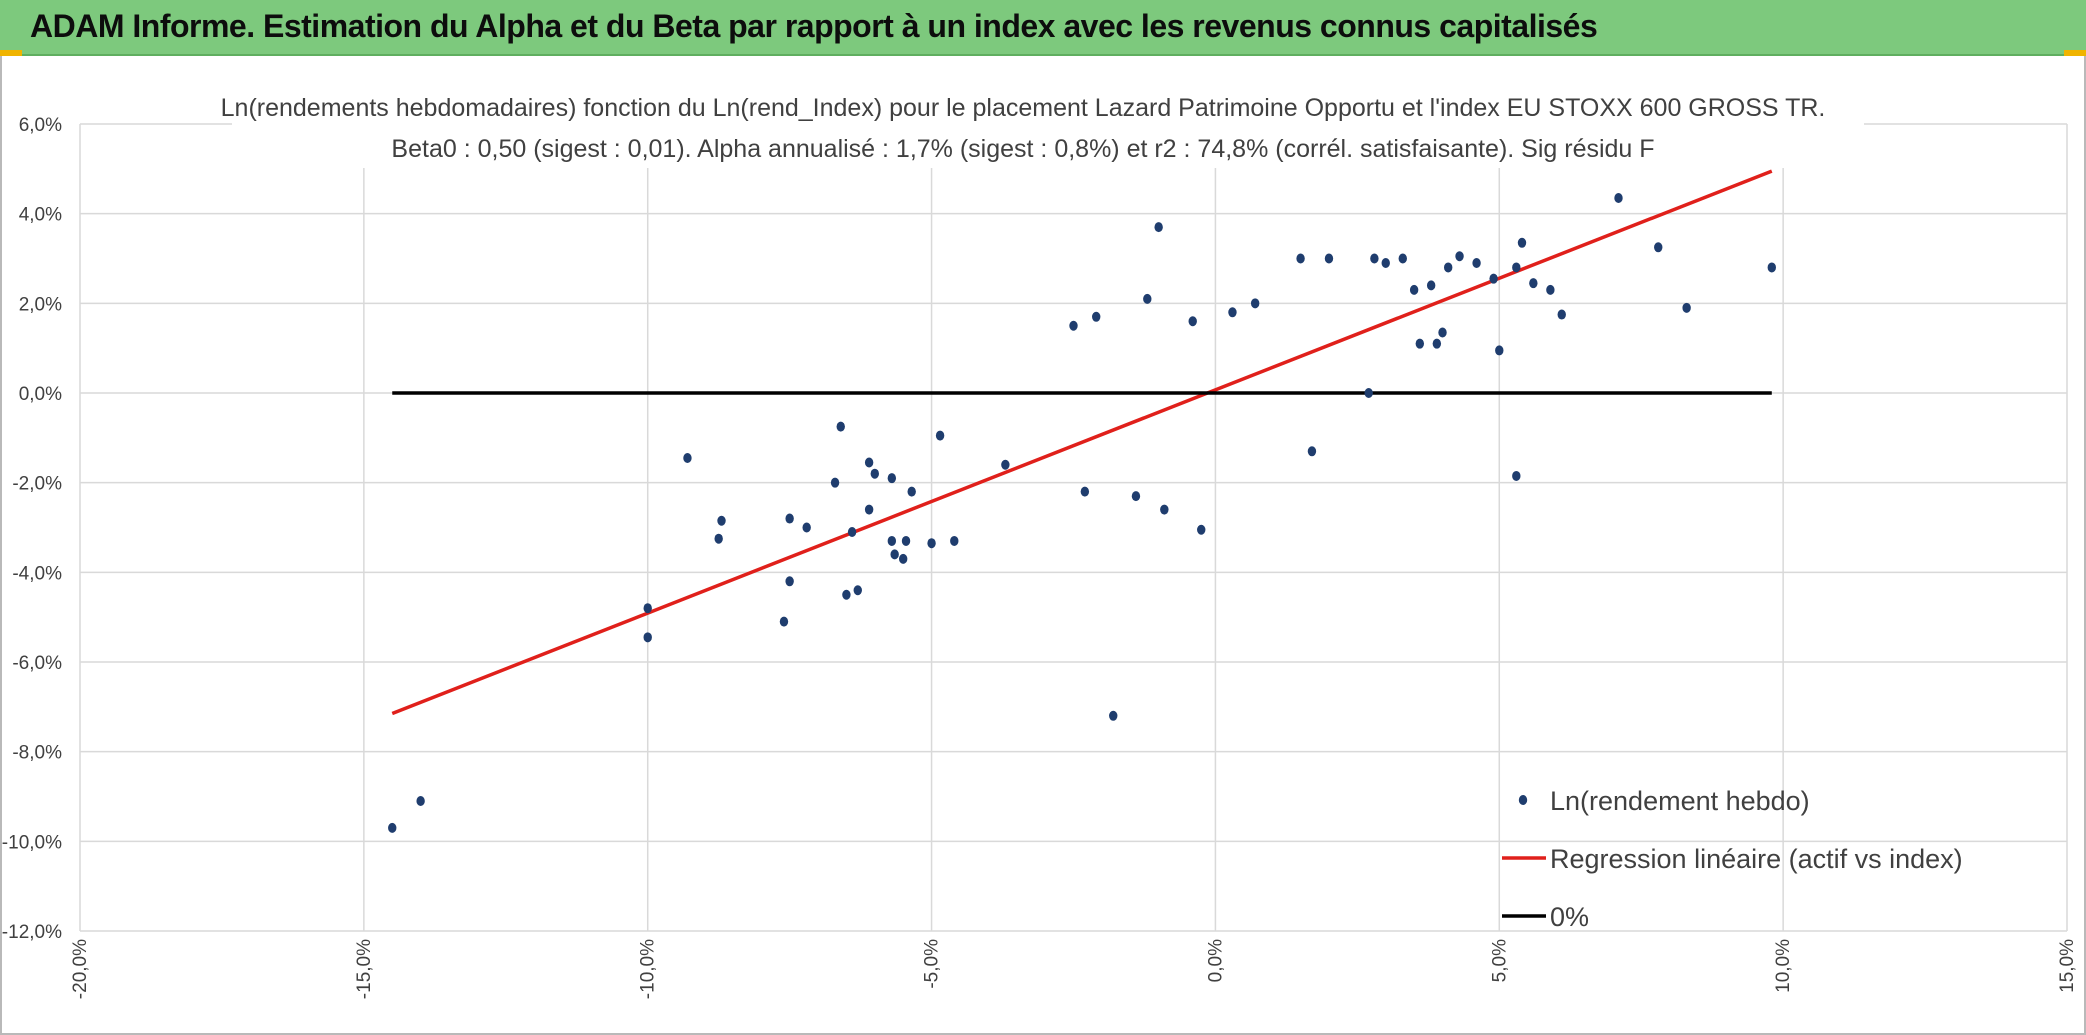 The width and height of the screenshot is (2086, 1035). What do you see at coordinates (1783, 966) in the screenshot?
I see `x-tick-label: 10,0%` at bounding box center [1783, 966].